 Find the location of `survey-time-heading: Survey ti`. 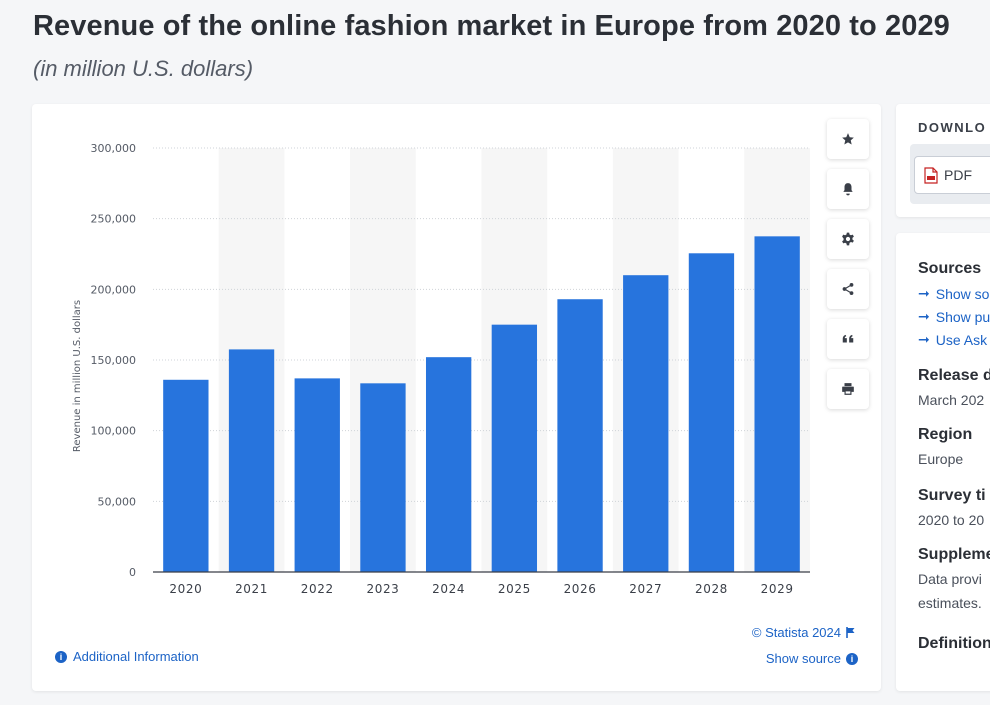

survey-time-heading: Survey ti is located at coordinates (952, 495).